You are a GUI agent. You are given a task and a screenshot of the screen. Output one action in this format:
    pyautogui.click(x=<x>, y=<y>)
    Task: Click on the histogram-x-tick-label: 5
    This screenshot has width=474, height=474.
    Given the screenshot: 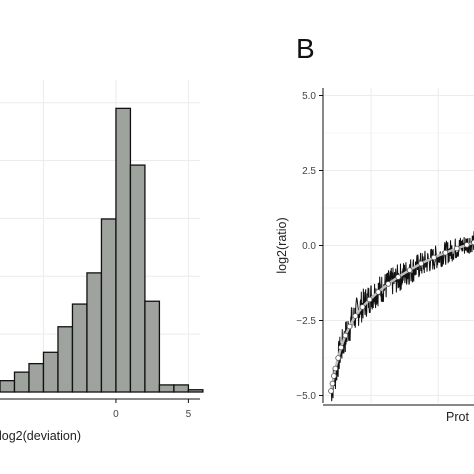 What is the action you would take?
    pyautogui.click(x=189, y=414)
    